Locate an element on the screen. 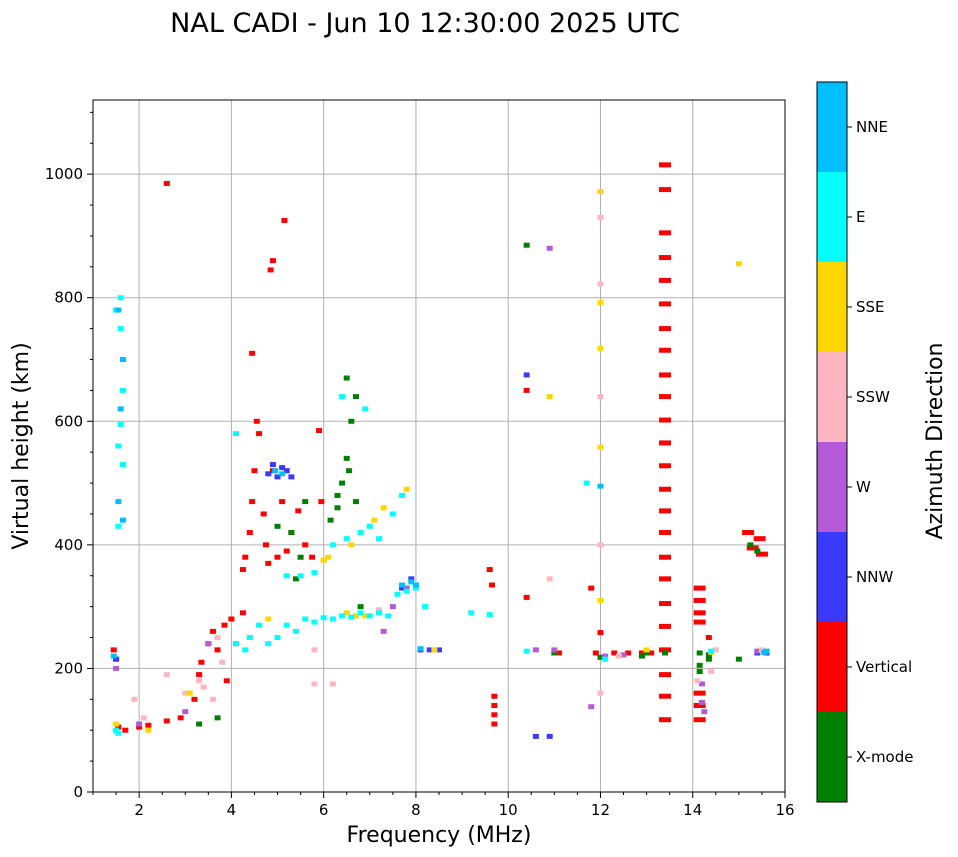  y-tick-label: 800 is located at coordinates (68, 298).